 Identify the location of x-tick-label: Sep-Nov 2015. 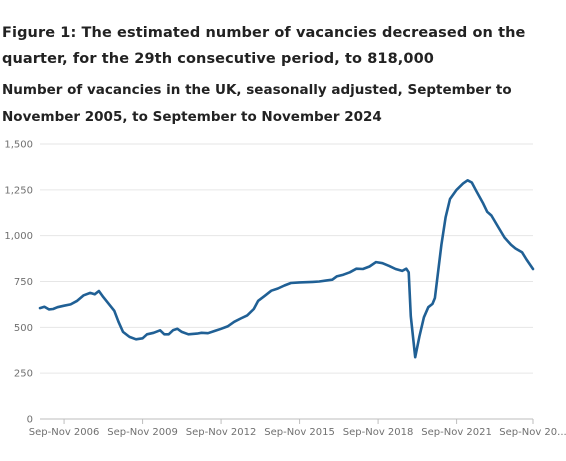
(299, 432).